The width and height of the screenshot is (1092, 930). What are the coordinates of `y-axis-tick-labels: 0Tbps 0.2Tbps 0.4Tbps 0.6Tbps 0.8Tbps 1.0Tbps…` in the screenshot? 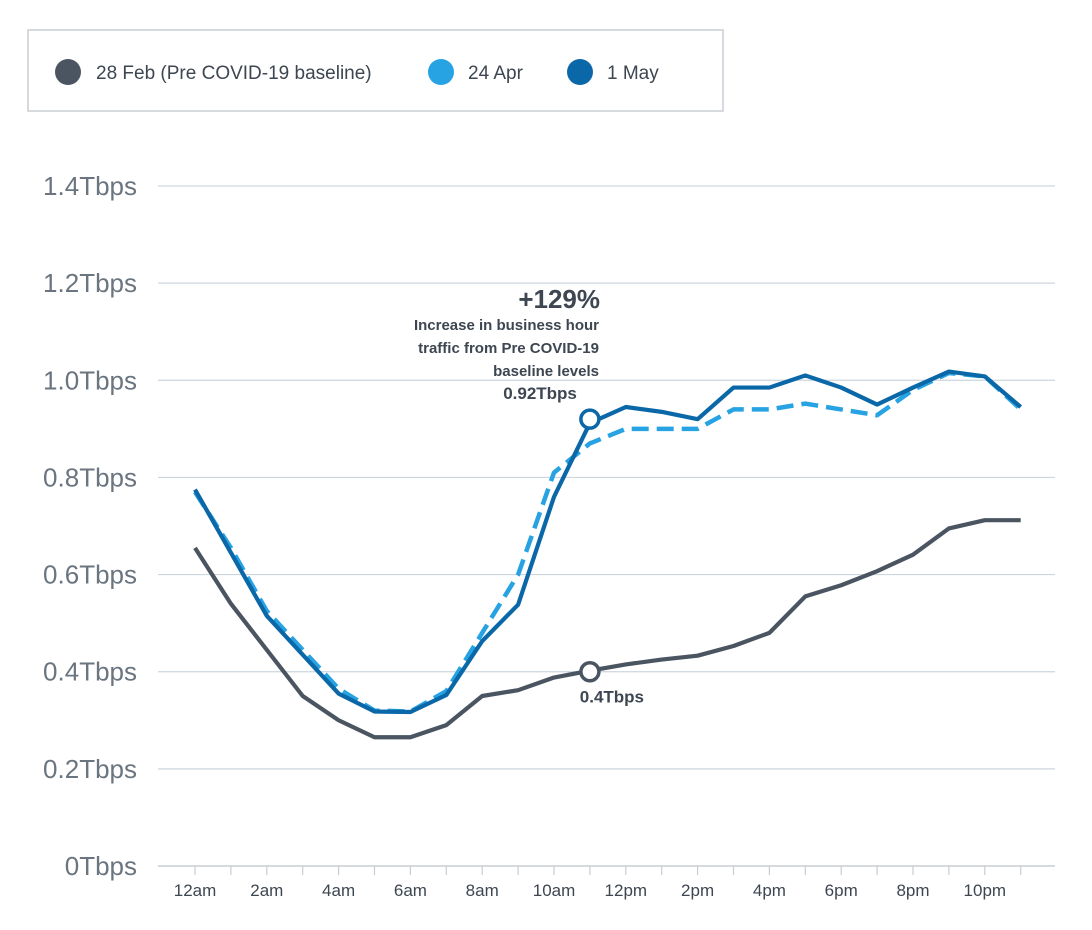 It's located at (90, 526).